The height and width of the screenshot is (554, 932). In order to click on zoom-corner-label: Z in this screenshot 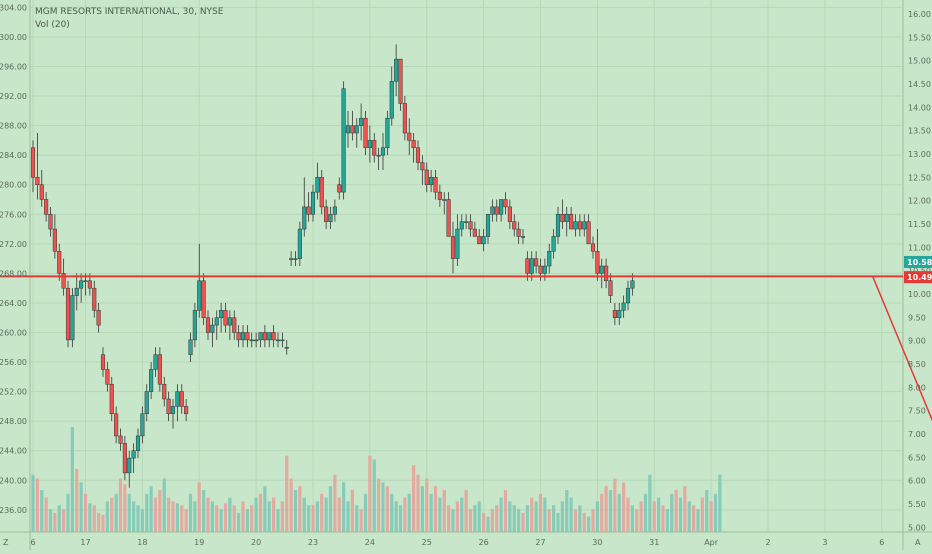, I will do `click(6, 542)`.